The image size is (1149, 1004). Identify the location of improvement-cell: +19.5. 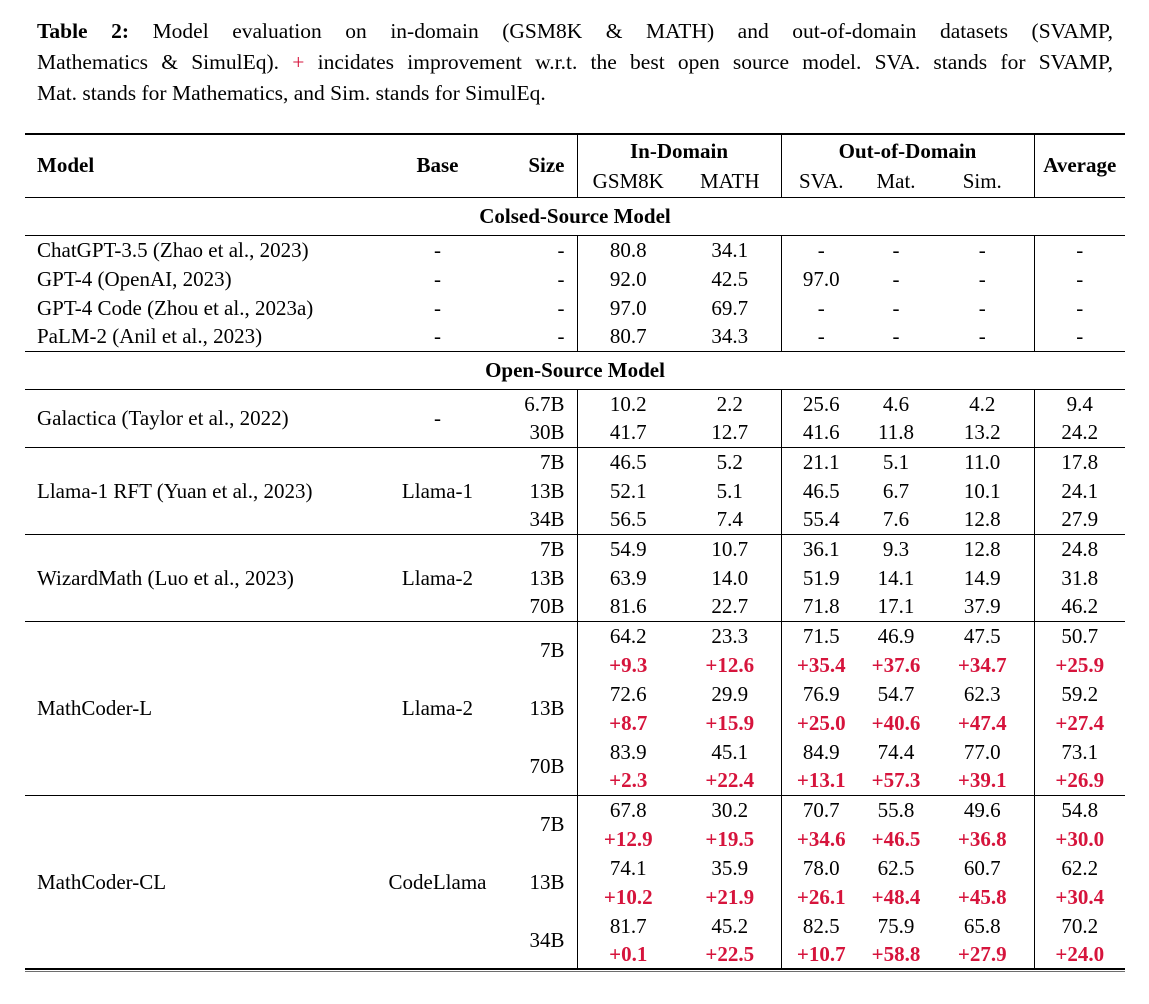
(730, 838).